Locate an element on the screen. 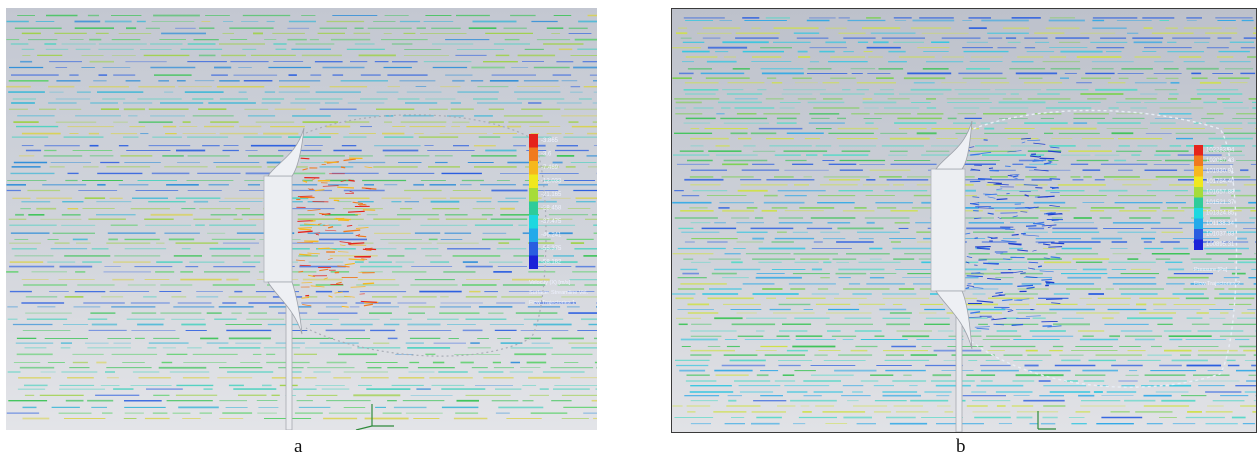 Image resolution: width=1257 pixels, height=461 pixels. legend-label: 101930.91 is located at coordinates (1220, 171).